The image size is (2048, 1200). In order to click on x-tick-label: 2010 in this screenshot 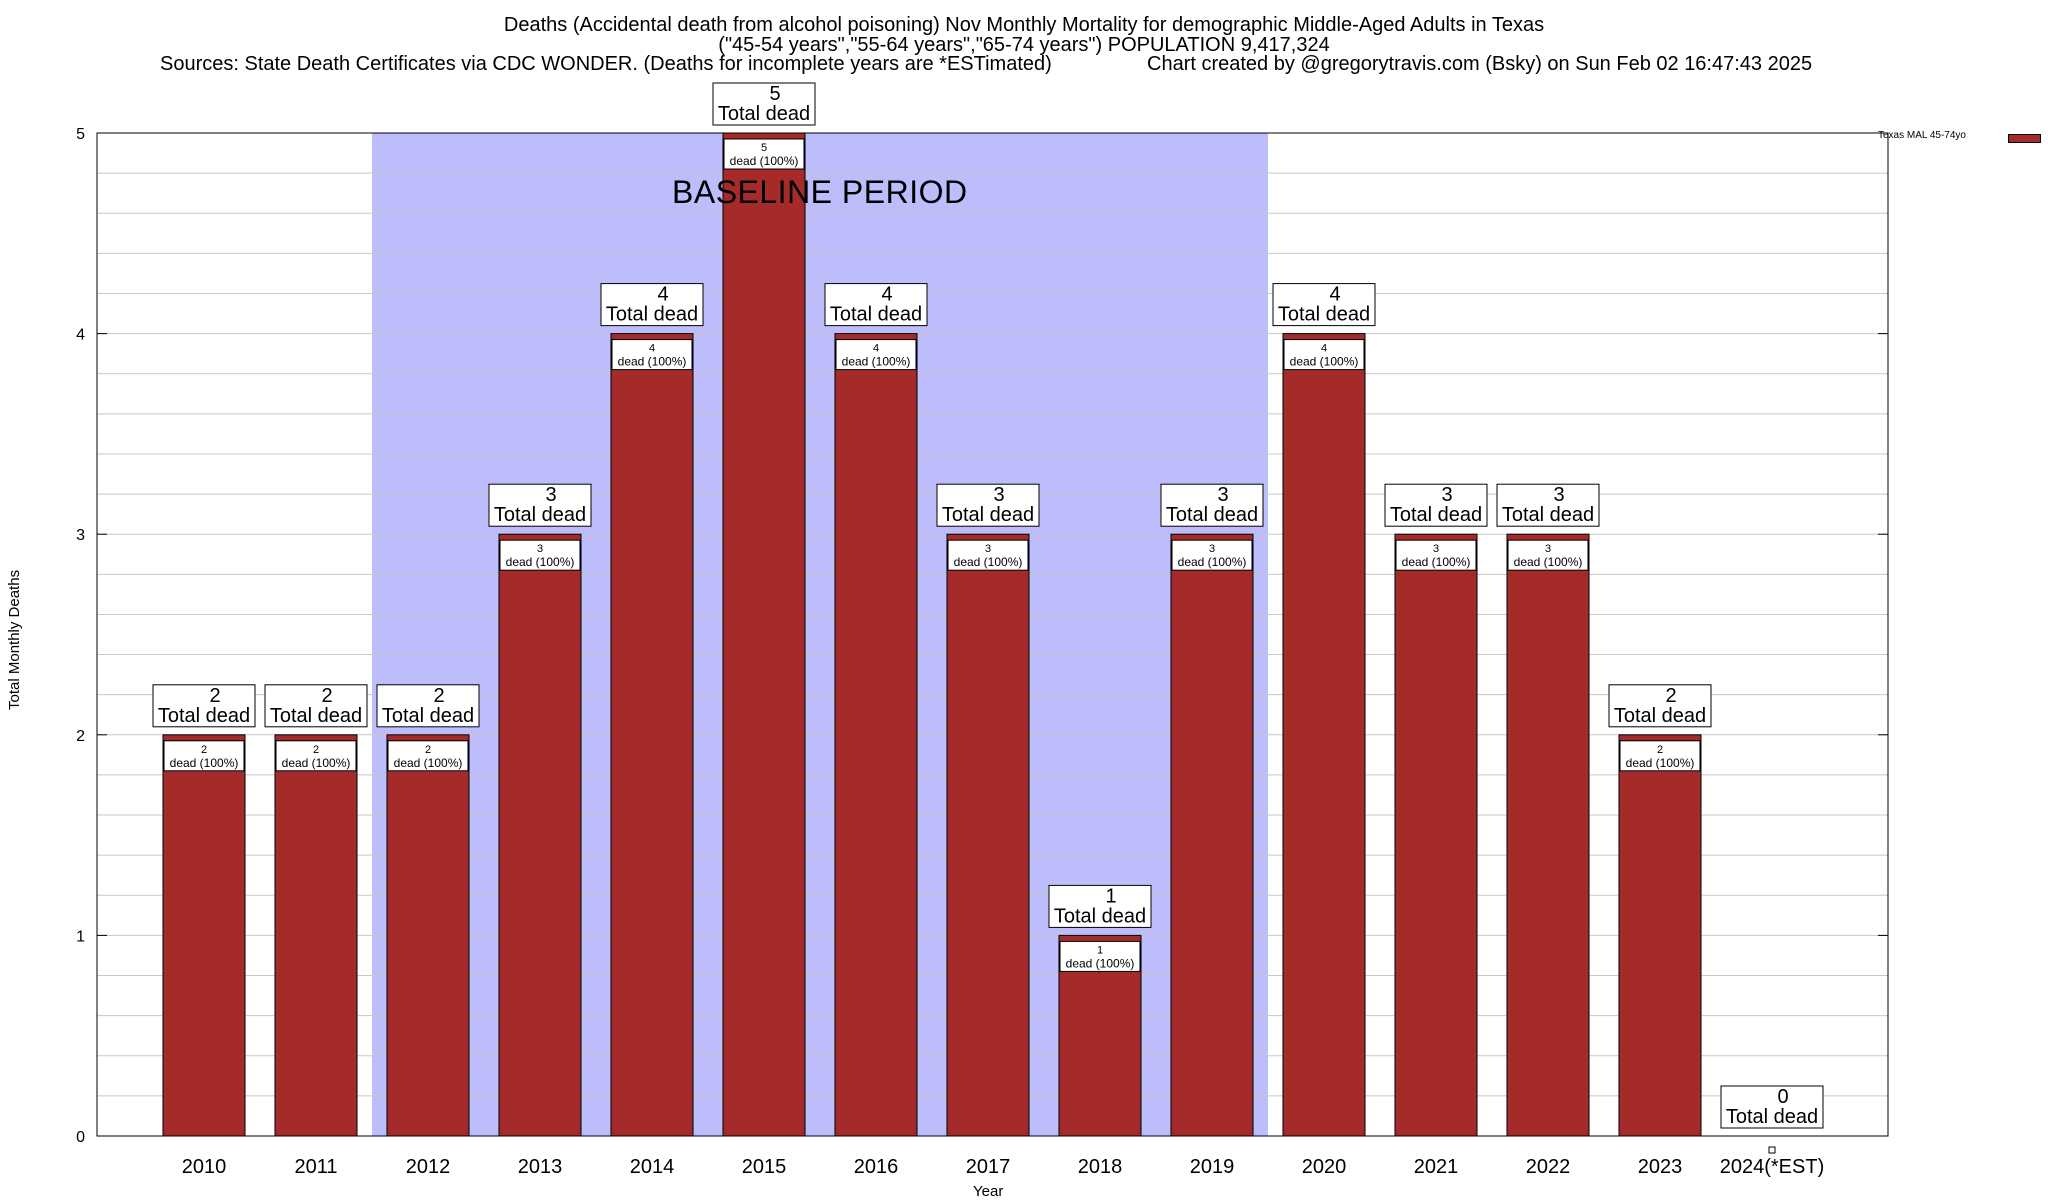, I will do `click(204, 1167)`.